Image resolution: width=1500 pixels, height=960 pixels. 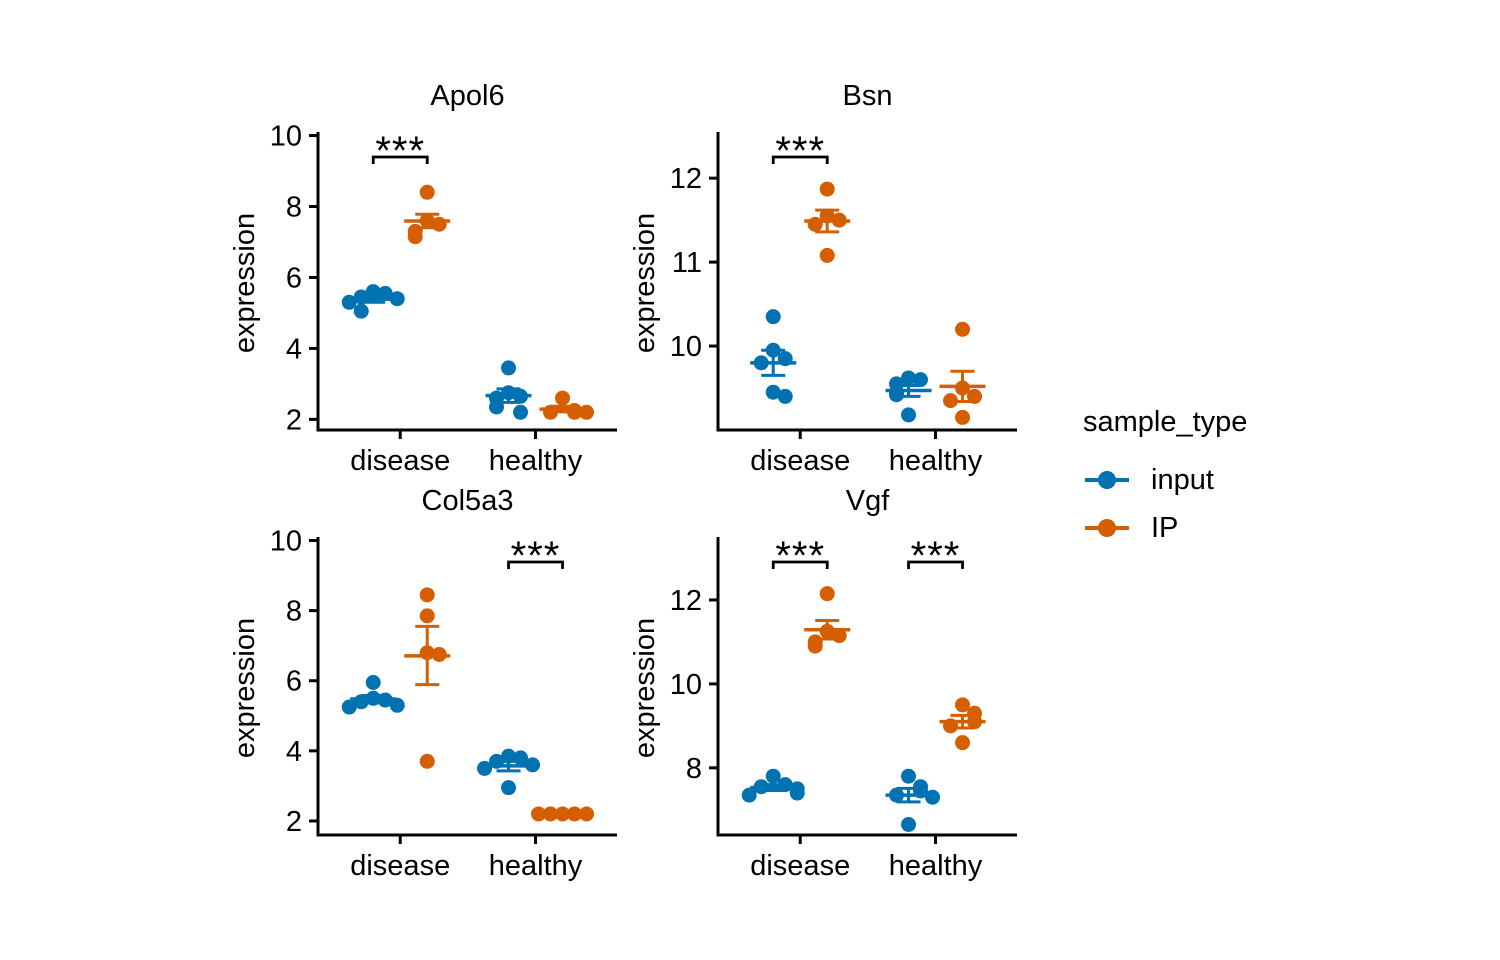 I want to click on panel-title: Bsn, so click(x=867, y=96).